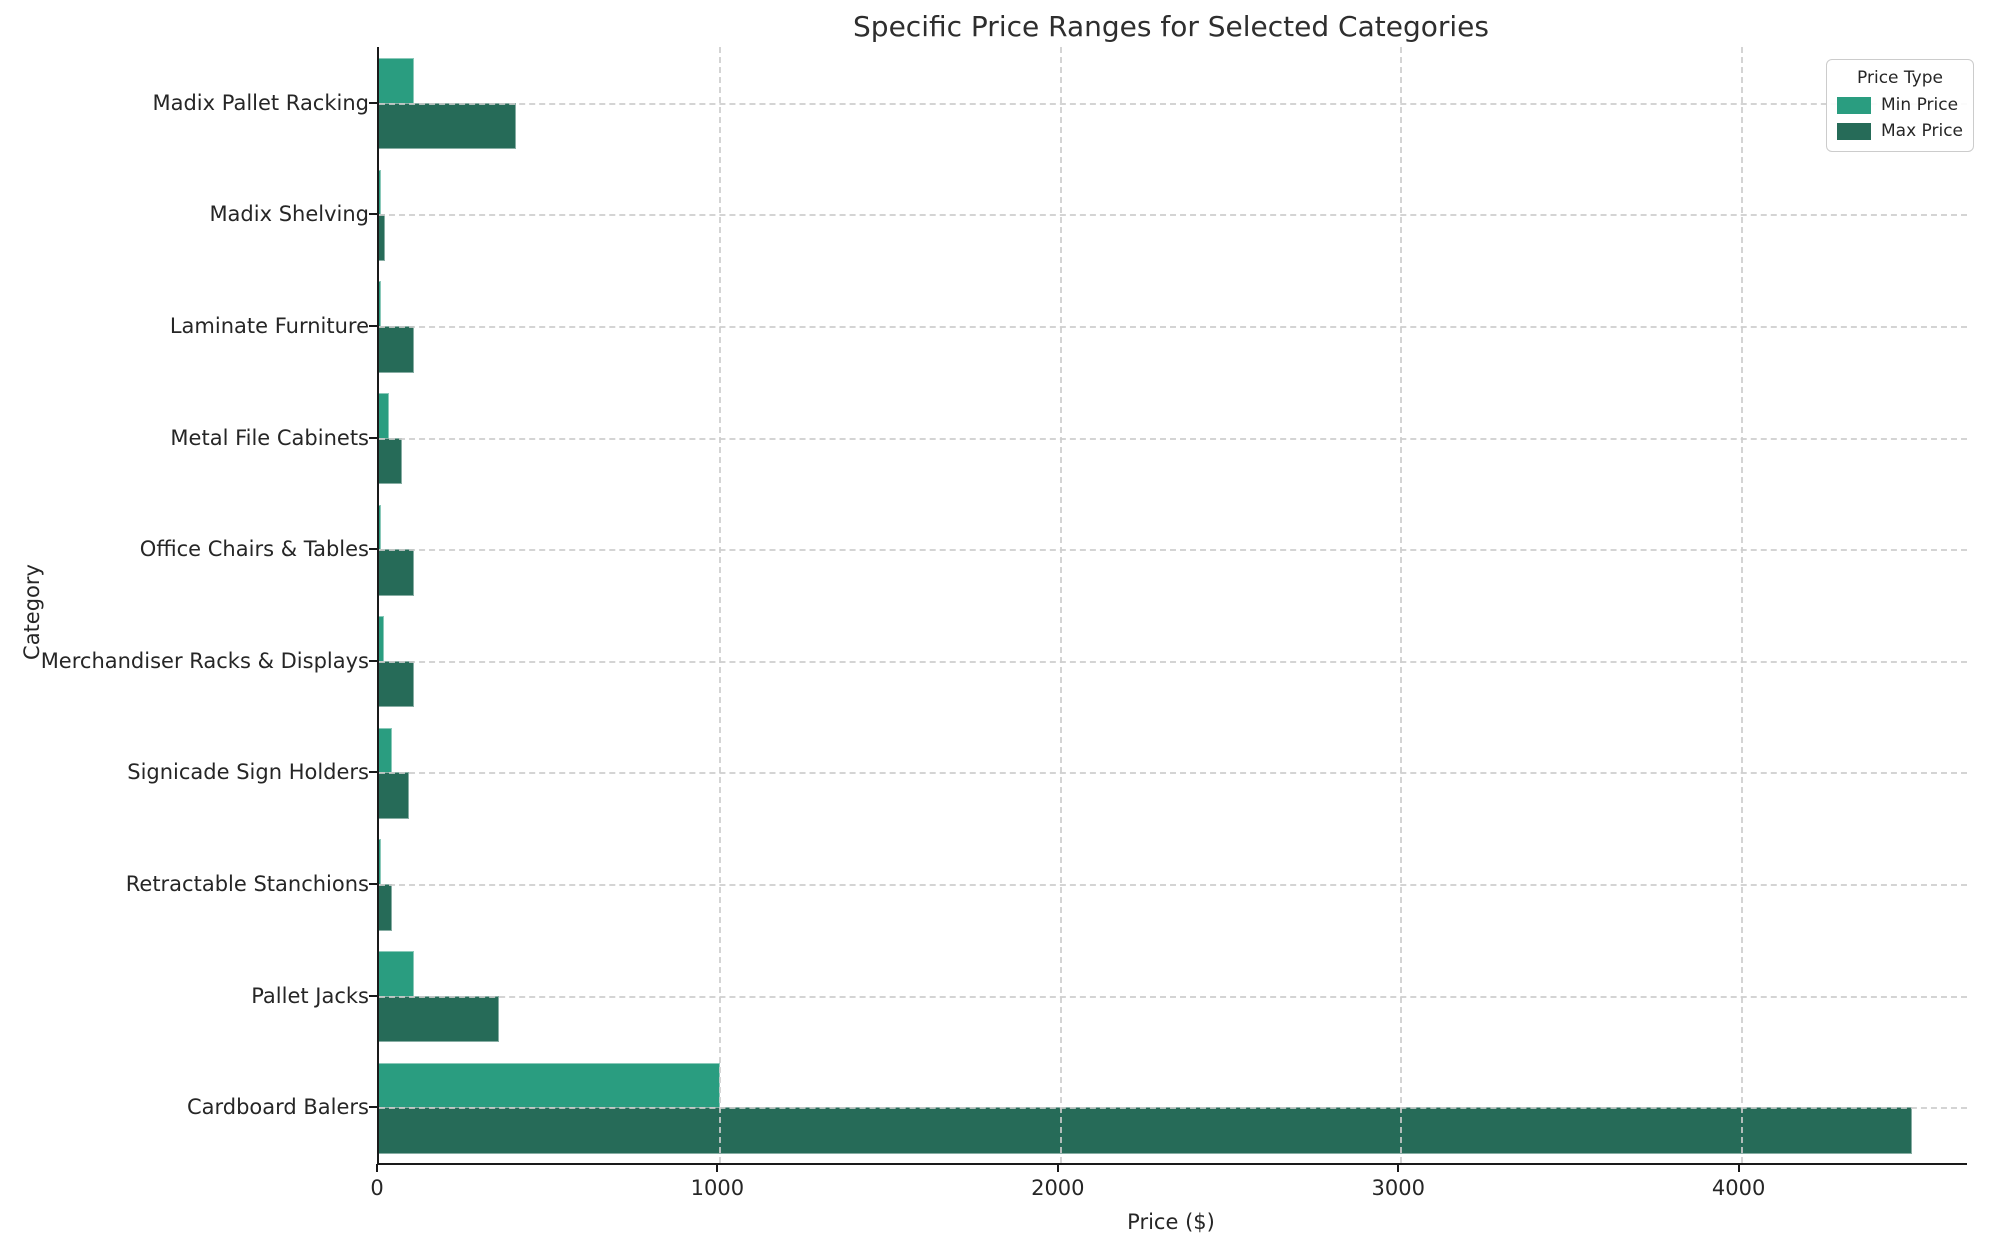 The height and width of the screenshot is (1250, 2000). What do you see at coordinates (204, 660) in the screenshot?
I see `category-label: Merchandiser Racks & Displays` at bounding box center [204, 660].